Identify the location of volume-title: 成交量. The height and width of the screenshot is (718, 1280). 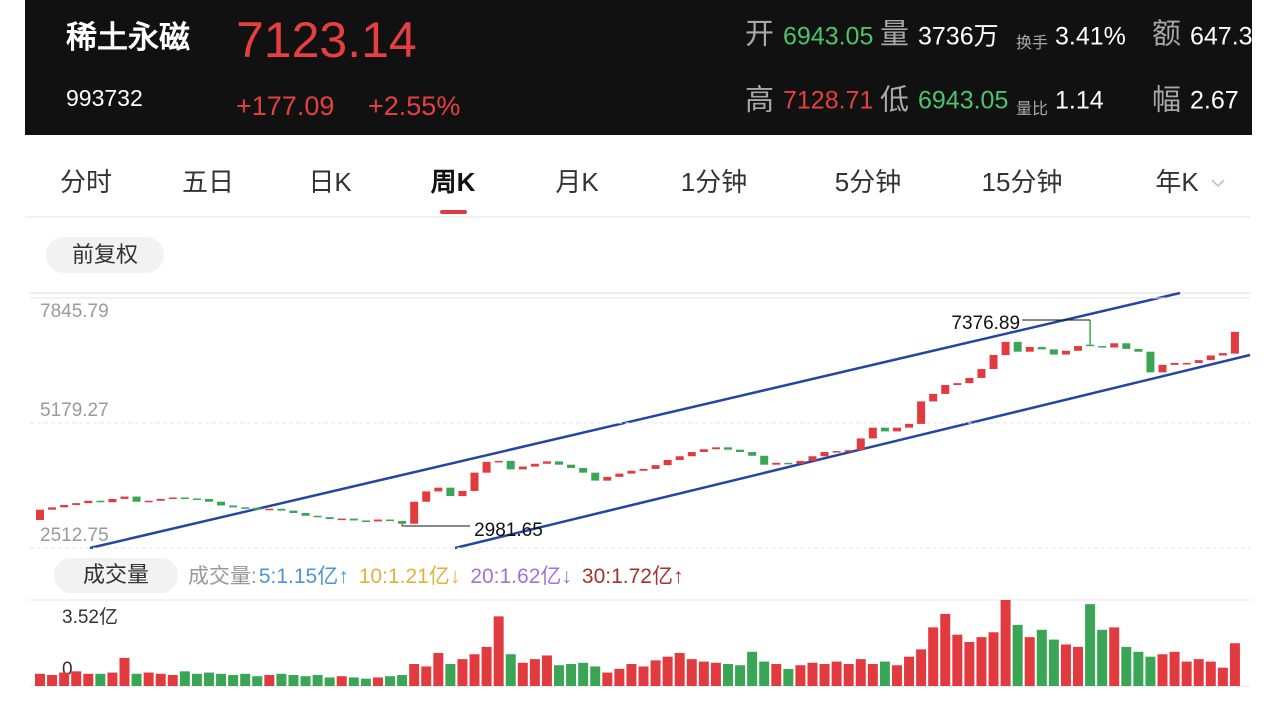
(116, 574).